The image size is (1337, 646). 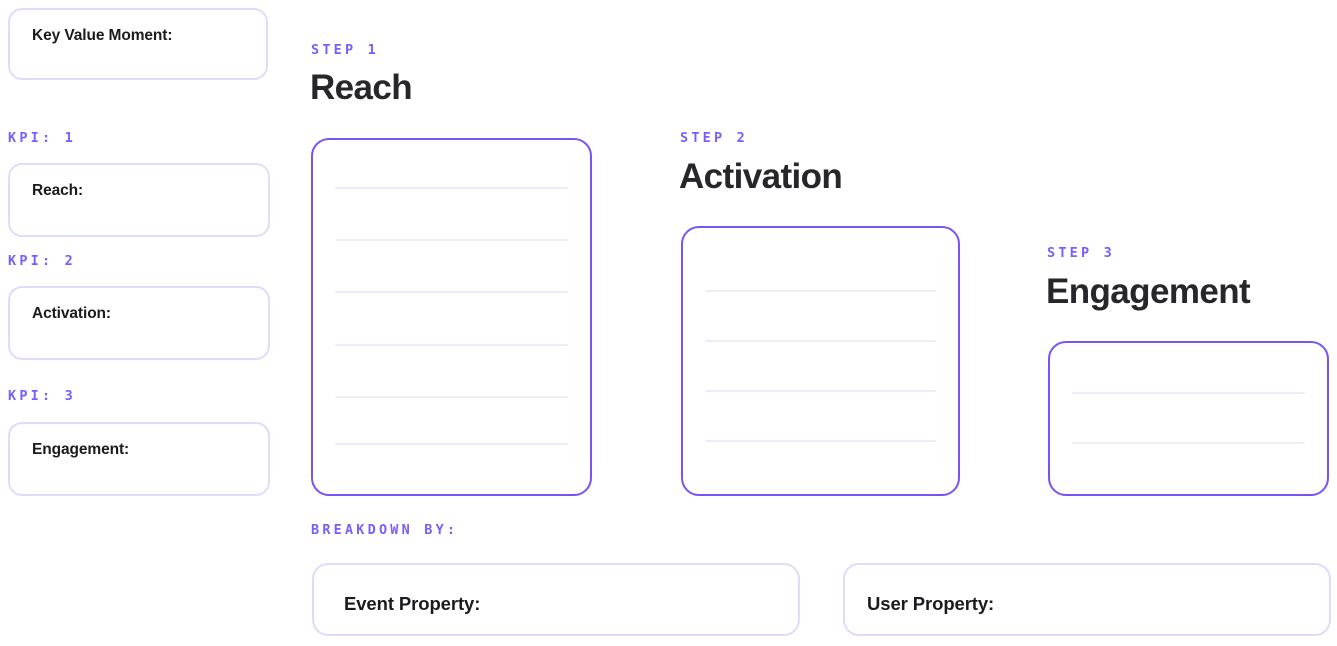 What do you see at coordinates (556, 599) in the screenshot?
I see `event-property-box: Event Property:` at bounding box center [556, 599].